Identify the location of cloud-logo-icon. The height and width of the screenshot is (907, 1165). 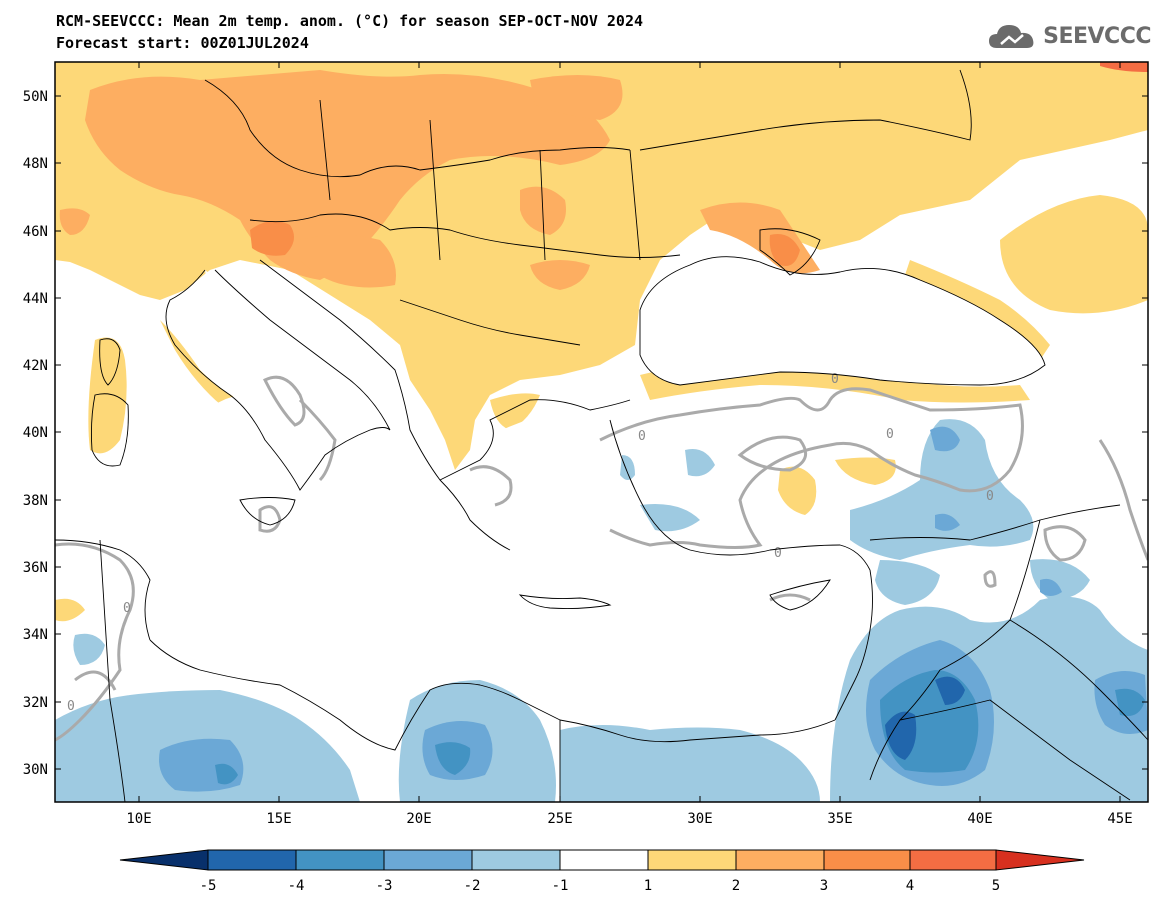
(1011, 36).